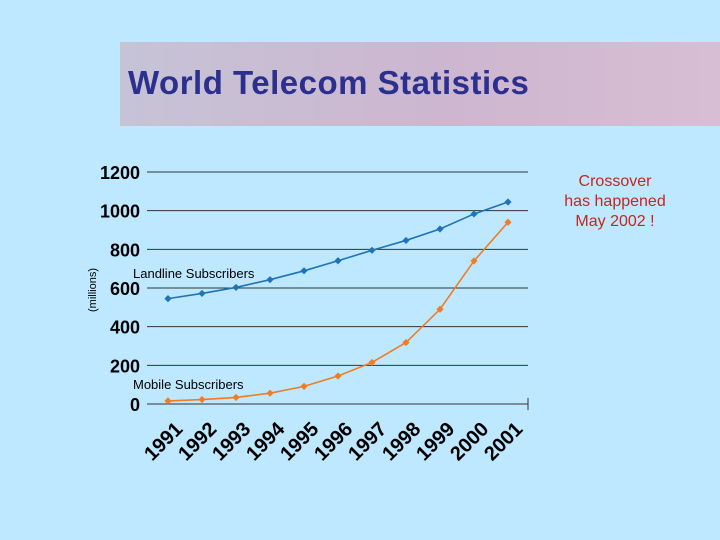  I want to click on y-axis-label: (millions), so click(93, 290).